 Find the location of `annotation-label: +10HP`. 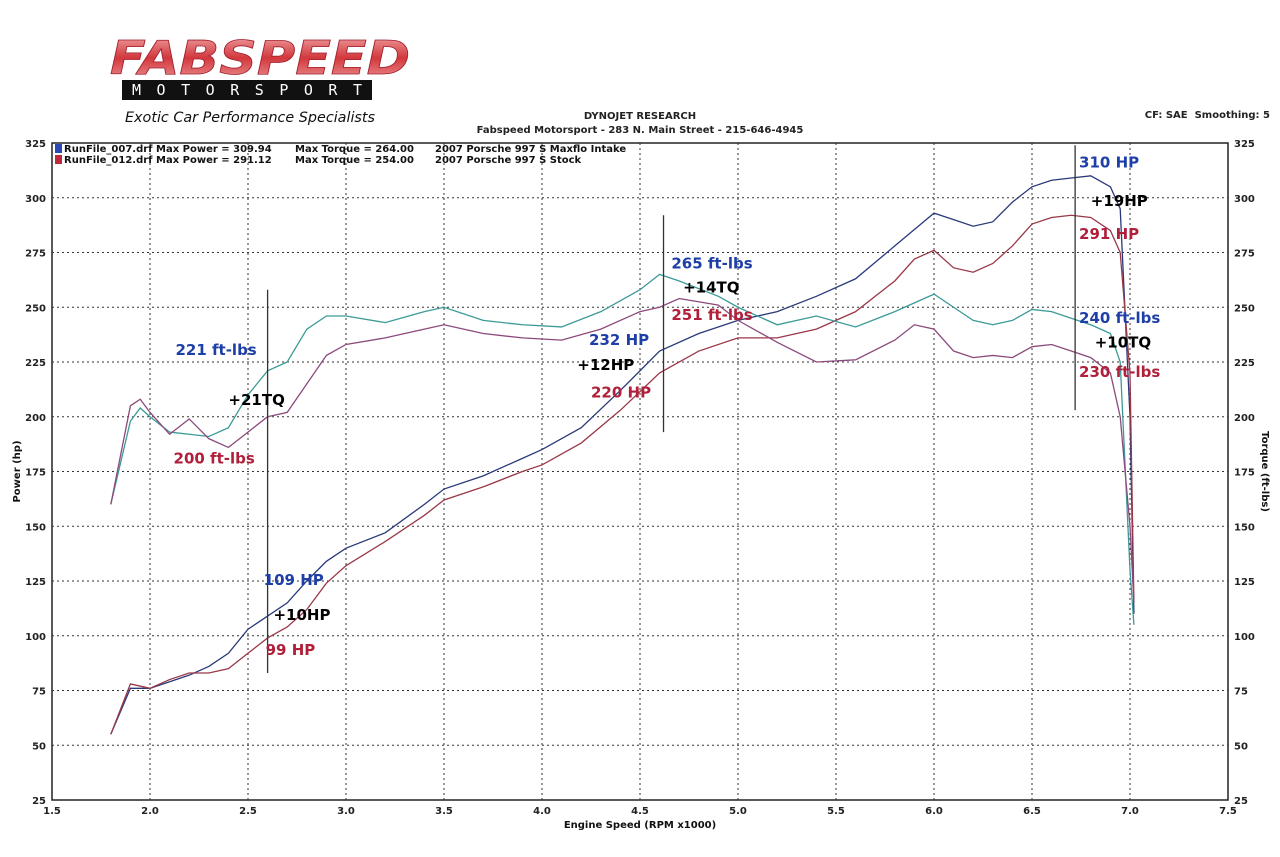

annotation-label: +10HP is located at coordinates (301, 615).